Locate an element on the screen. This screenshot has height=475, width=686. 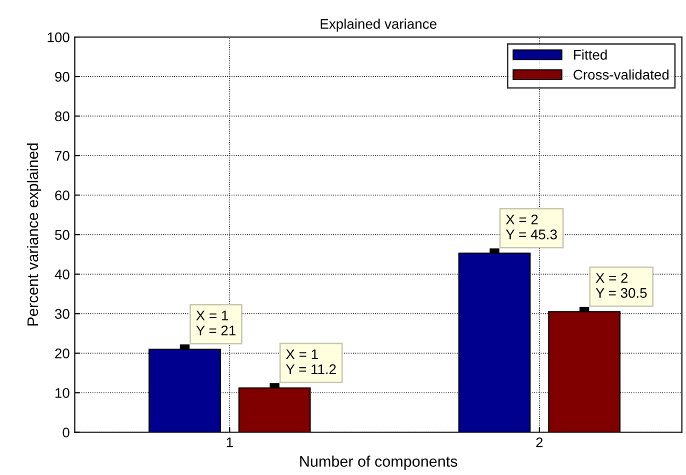
y-tick-label: 0 is located at coordinates (66, 433).